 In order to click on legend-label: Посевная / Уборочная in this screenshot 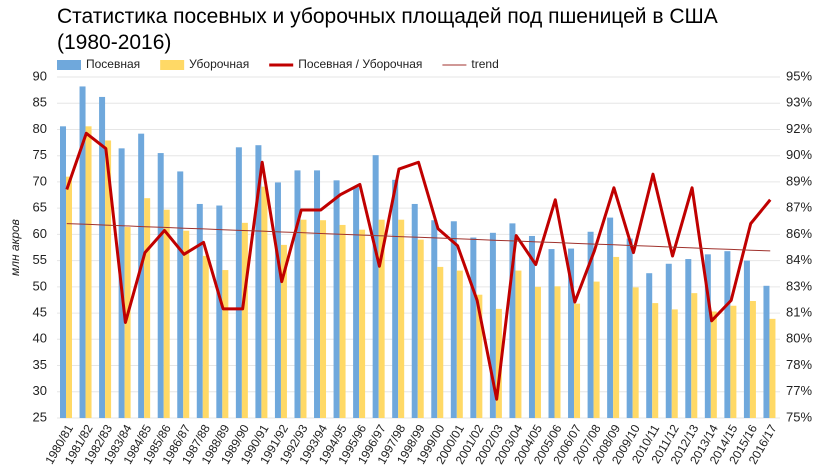, I will do `click(360, 64)`.